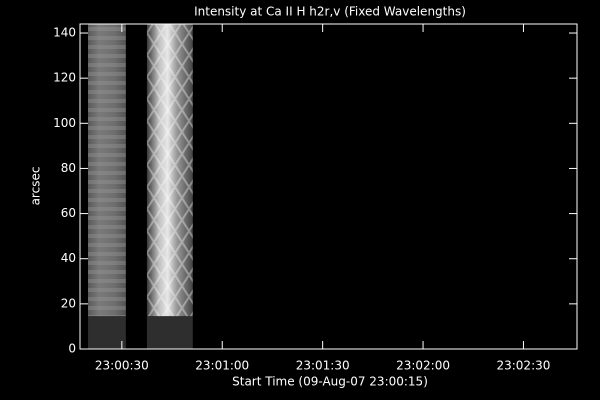 The width and height of the screenshot is (600, 400). What do you see at coordinates (122, 366) in the screenshot?
I see `x-tick-label: 23:00:30` at bounding box center [122, 366].